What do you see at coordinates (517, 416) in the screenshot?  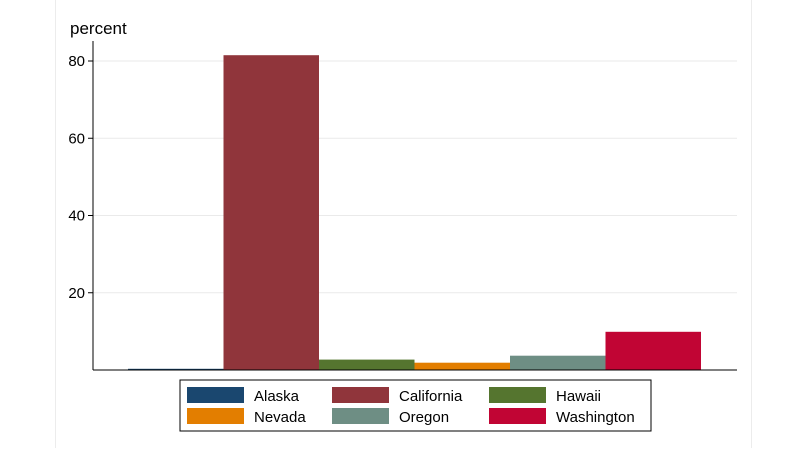 I see `legend-swatch-washington` at bounding box center [517, 416].